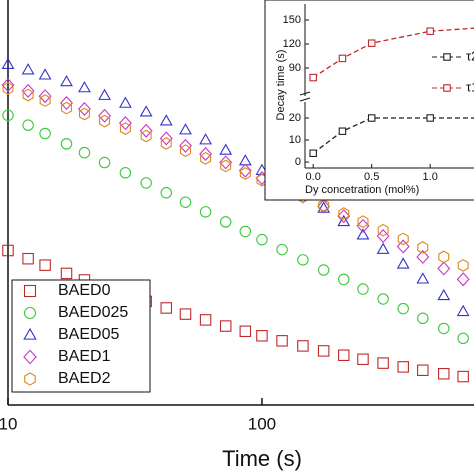  I want to click on x-tick-label: 10, so click(8, 423).